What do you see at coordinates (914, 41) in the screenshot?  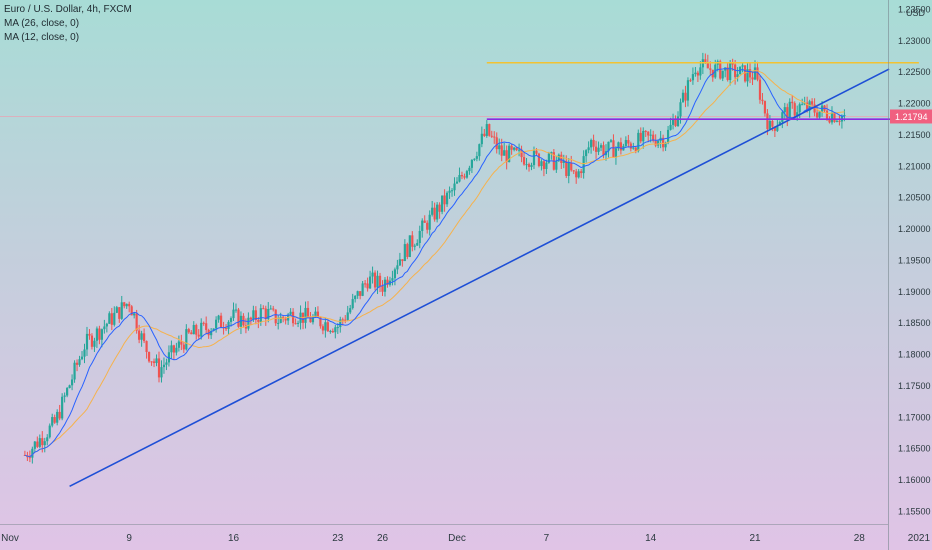 I see `y-tick-label: 1.23000` at bounding box center [914, 41].